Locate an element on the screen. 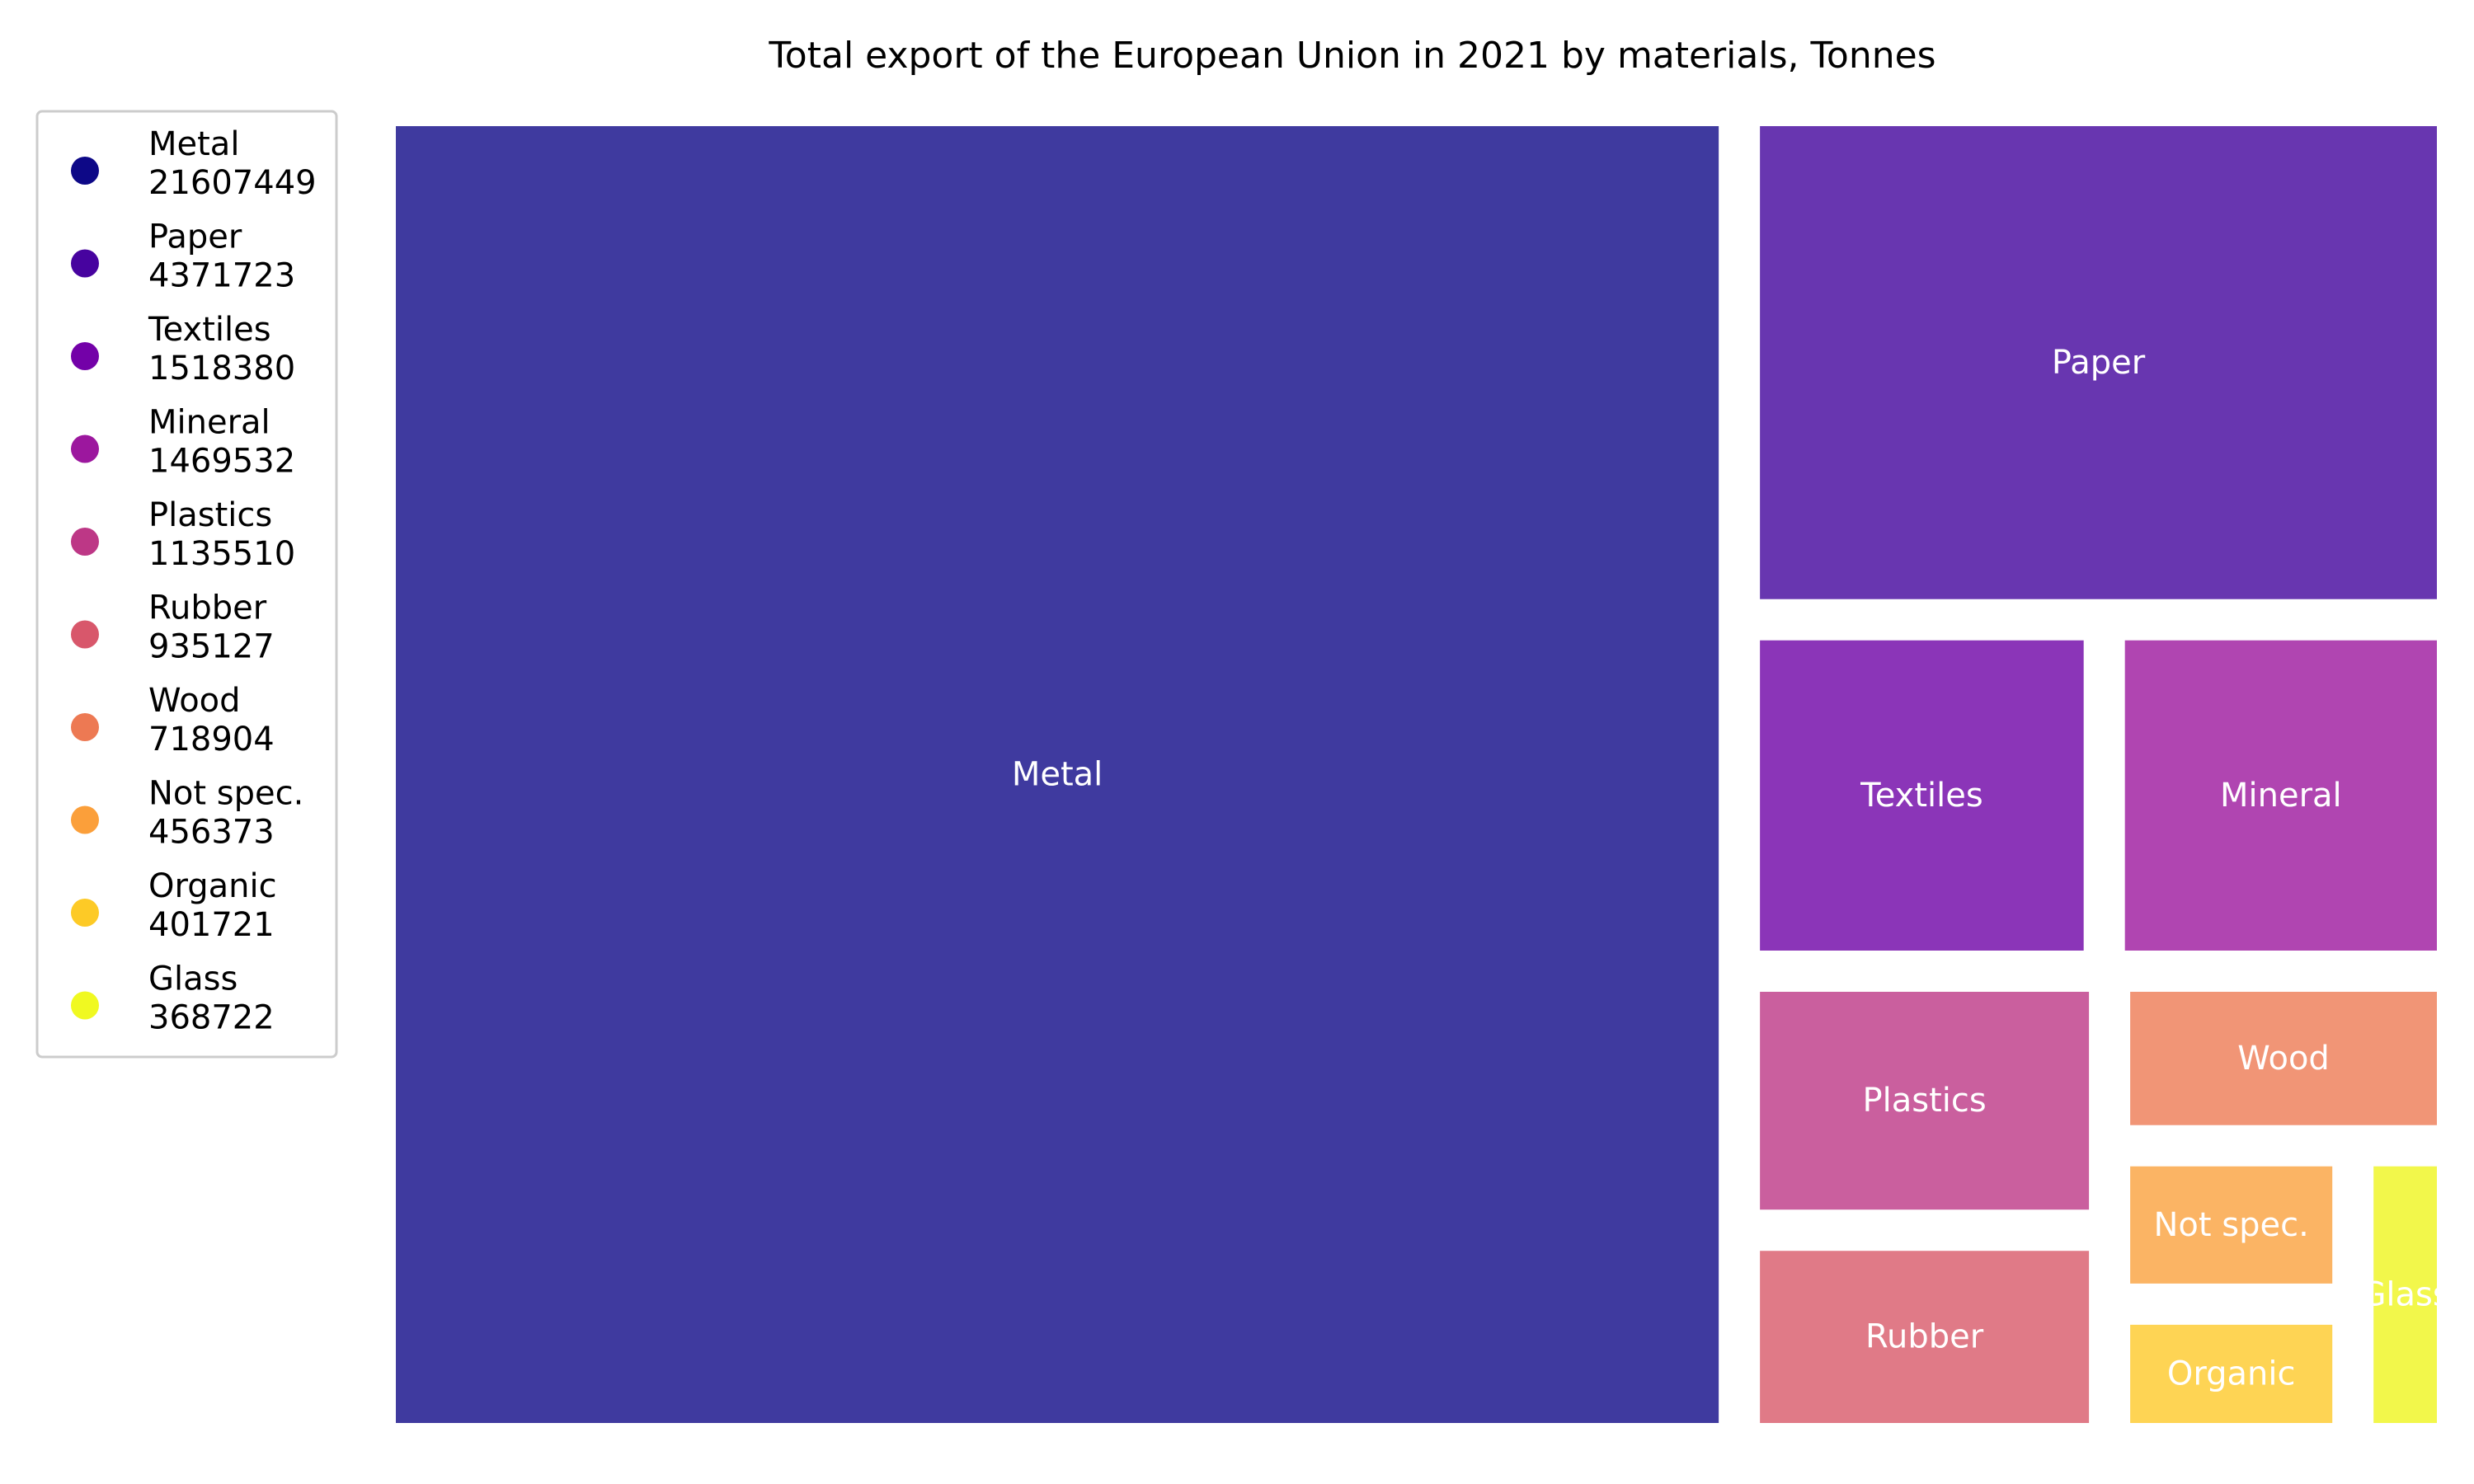 Image resolution: width=2474 pixels, height=1484 pixels. tile-paper is located at coordinates (2098, 362).